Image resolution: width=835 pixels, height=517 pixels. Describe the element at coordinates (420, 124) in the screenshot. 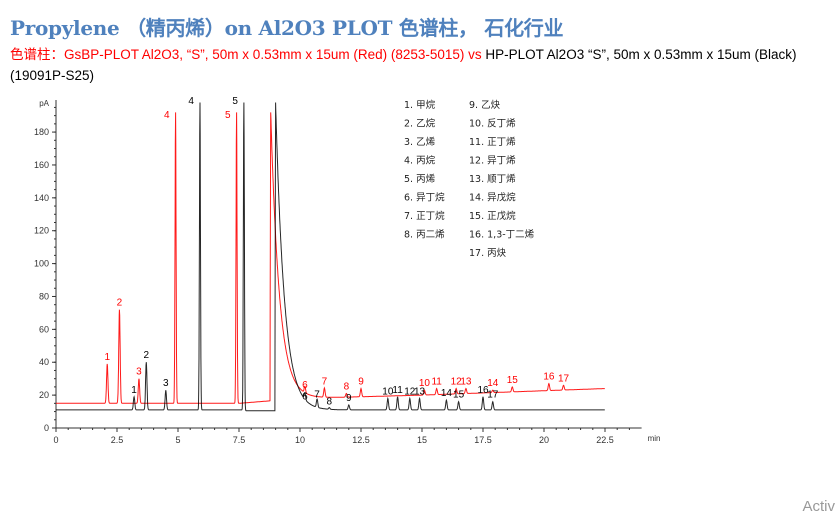

I see `legend-item: 2. 乙烷` at that location.